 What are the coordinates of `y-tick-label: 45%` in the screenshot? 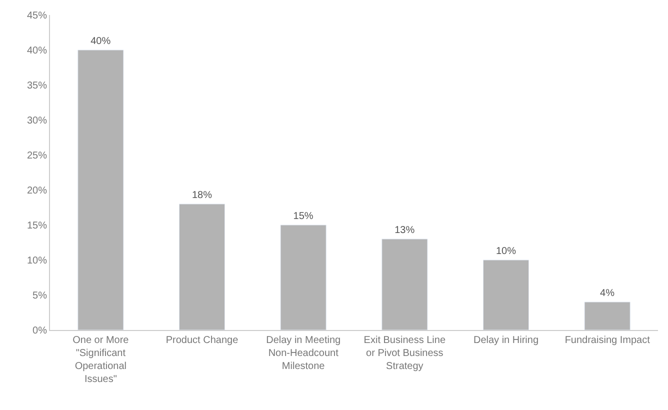 It's located at (37, 16).